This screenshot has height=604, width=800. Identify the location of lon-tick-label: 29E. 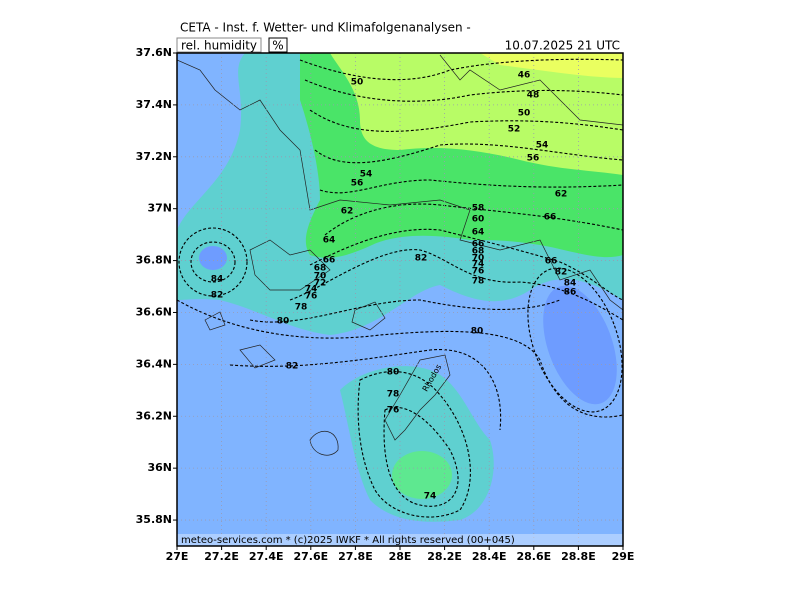
(623, 556).